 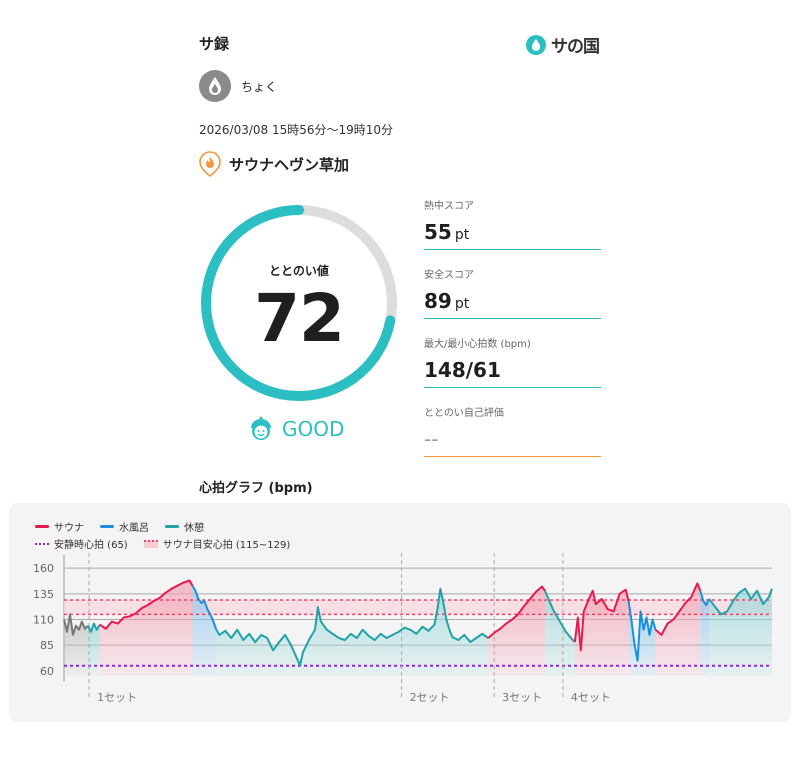 I want to click on stat-value: 89 pt, so click(x=512, y=302).